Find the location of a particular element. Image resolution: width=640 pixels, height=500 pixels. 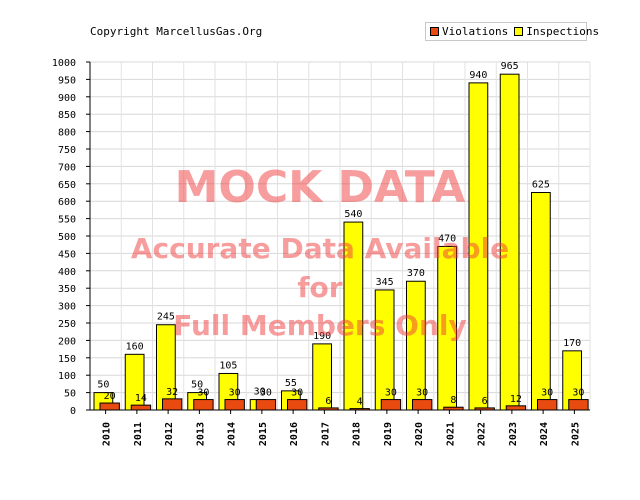

y-tick-label: 0 is located at coordinates (73, 411).